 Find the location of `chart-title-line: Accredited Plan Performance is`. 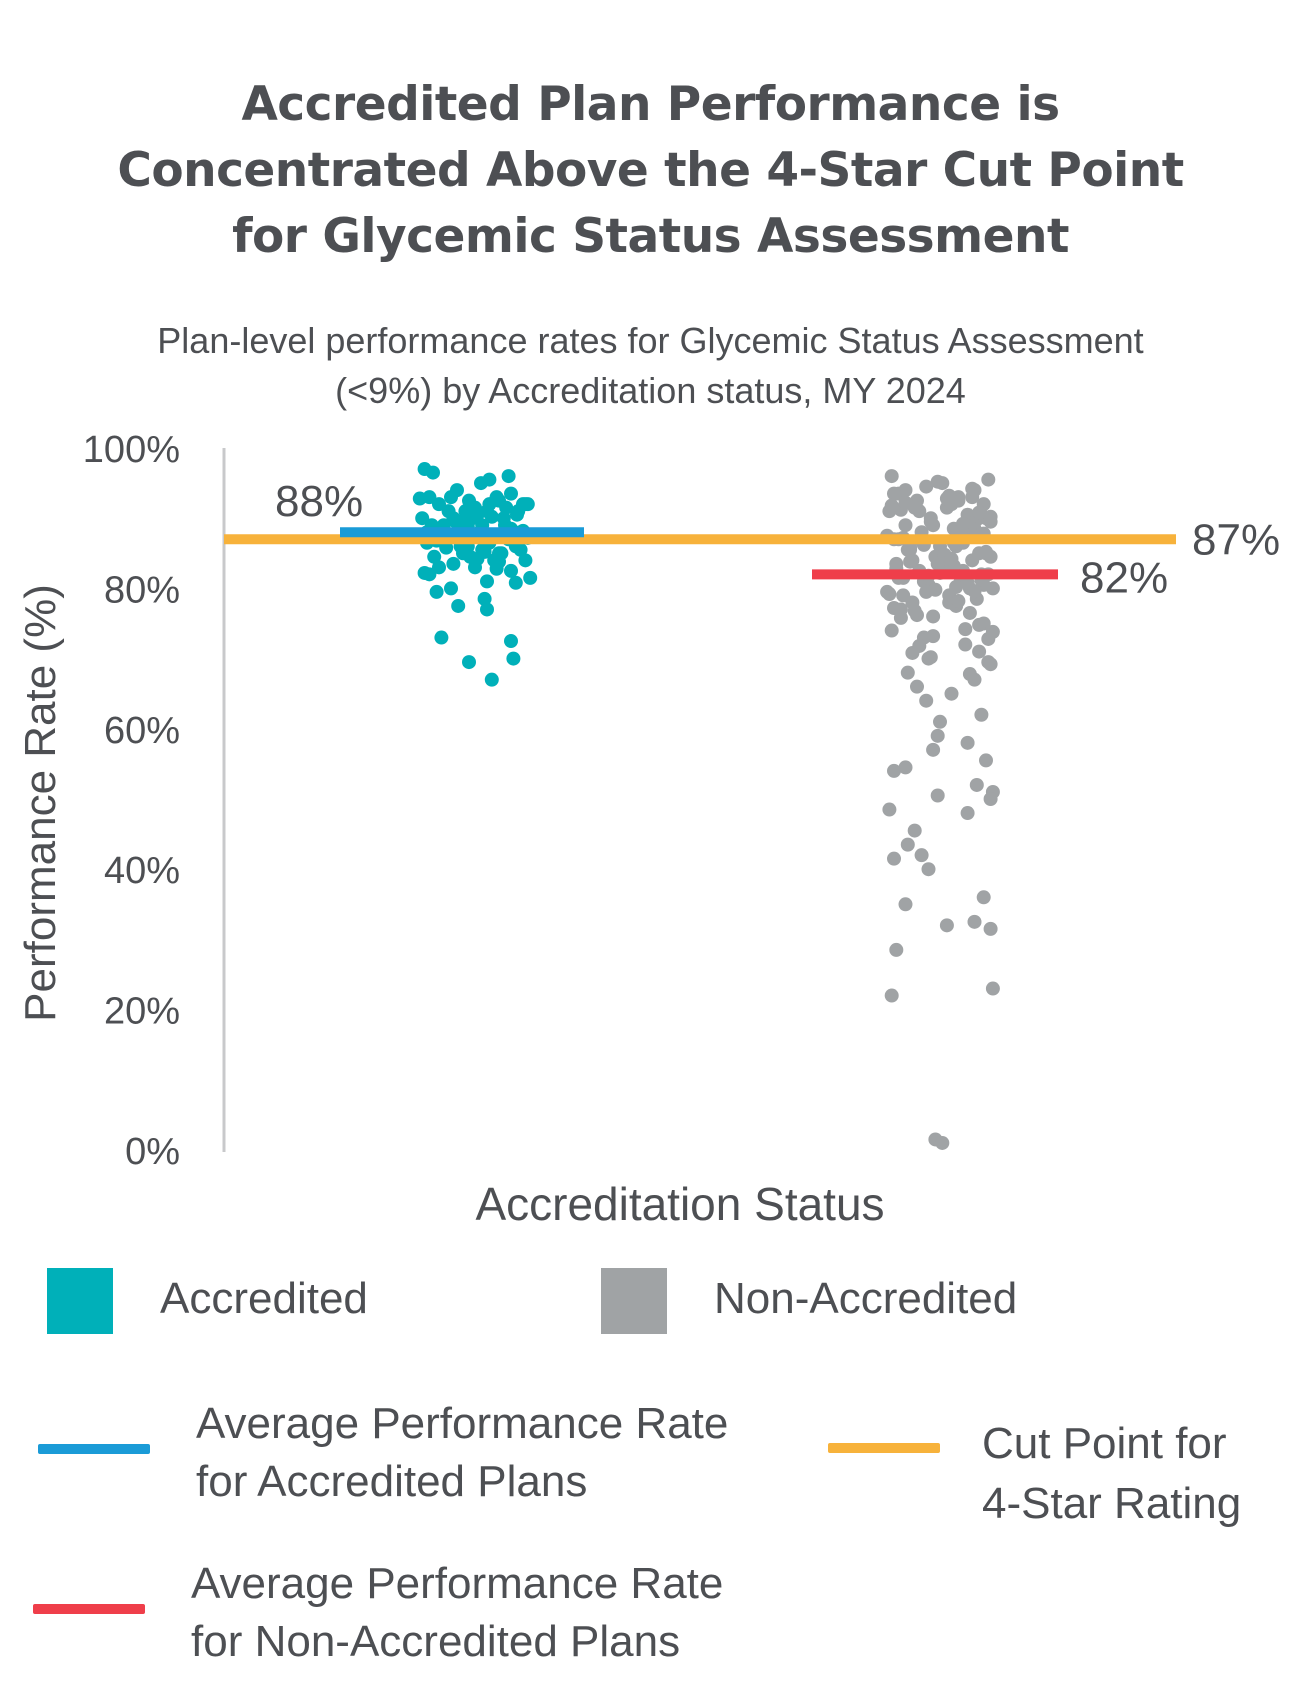

chart-title-line: Accredited Plan Performance is is located at coordinates (650, 104).